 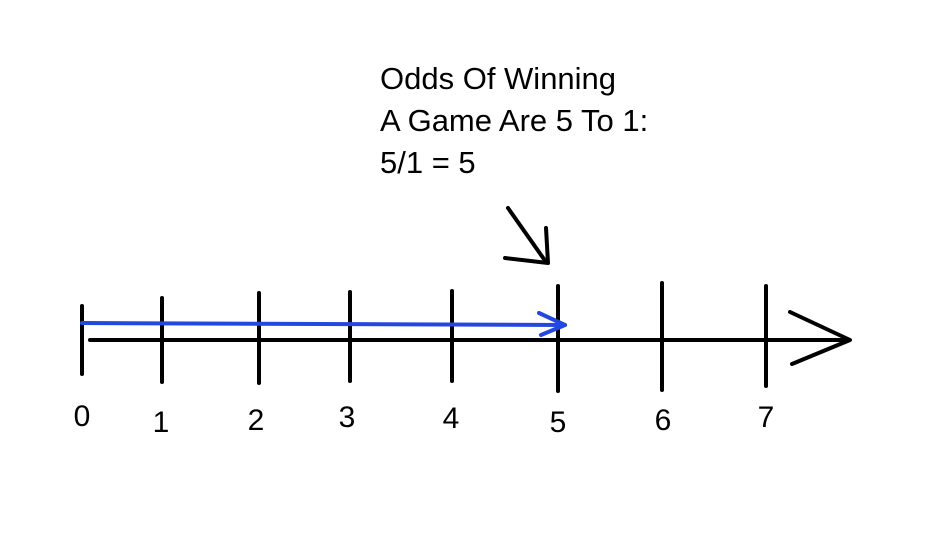 I want to click on tick-label-4: 4, so click(x=451, y=418).